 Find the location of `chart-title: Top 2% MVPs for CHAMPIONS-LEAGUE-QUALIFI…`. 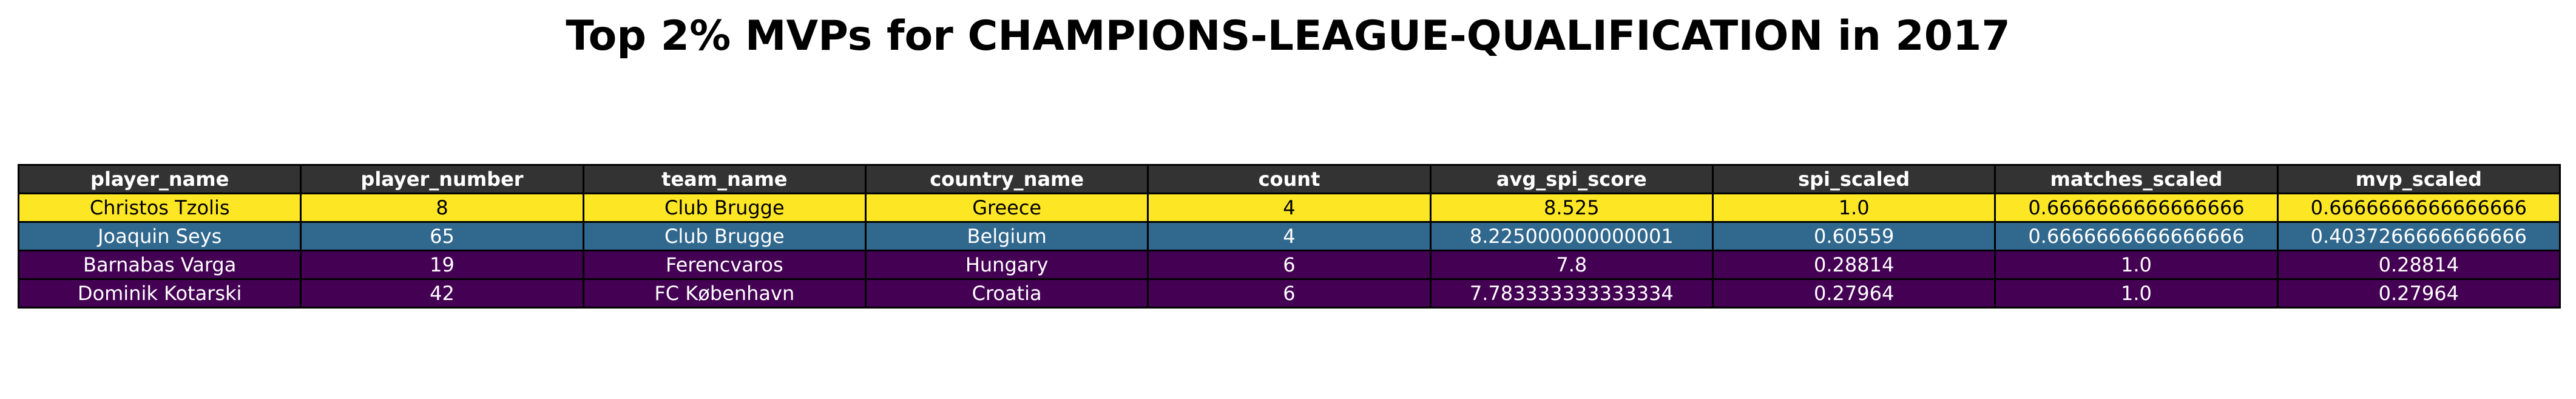

chart-title: Top 2% MVPs for CHAMPIONS-LEAGUE-QUALIFI… is located at coordinates (1288, 36).